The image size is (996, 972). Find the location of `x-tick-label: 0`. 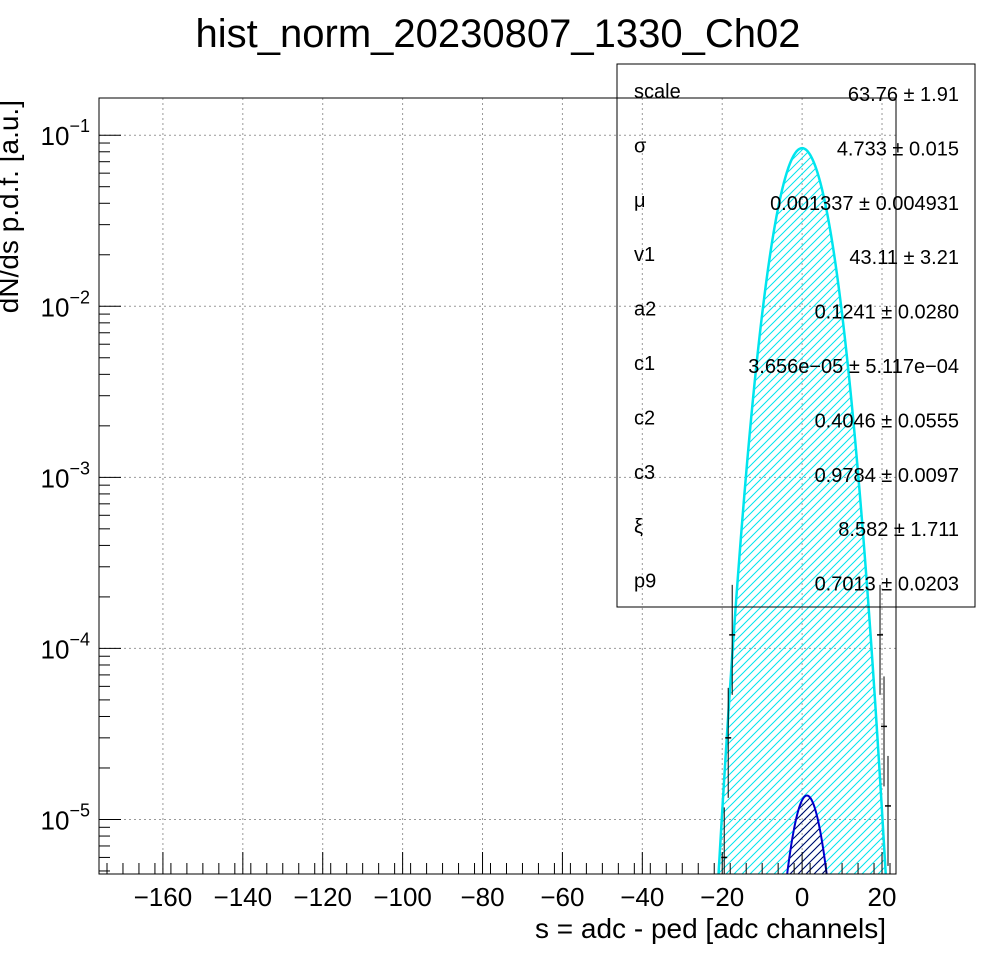

x-tick-label: 0 is located at coordinates (802, 897).